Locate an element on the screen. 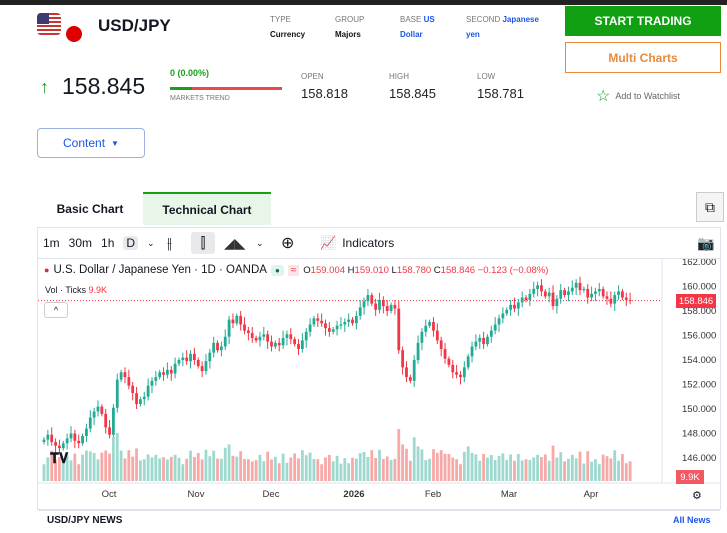 The height and width of the screenshot is (533, 727). tab-basic-chart: Basic Chart is located at coordinates (90, 208).